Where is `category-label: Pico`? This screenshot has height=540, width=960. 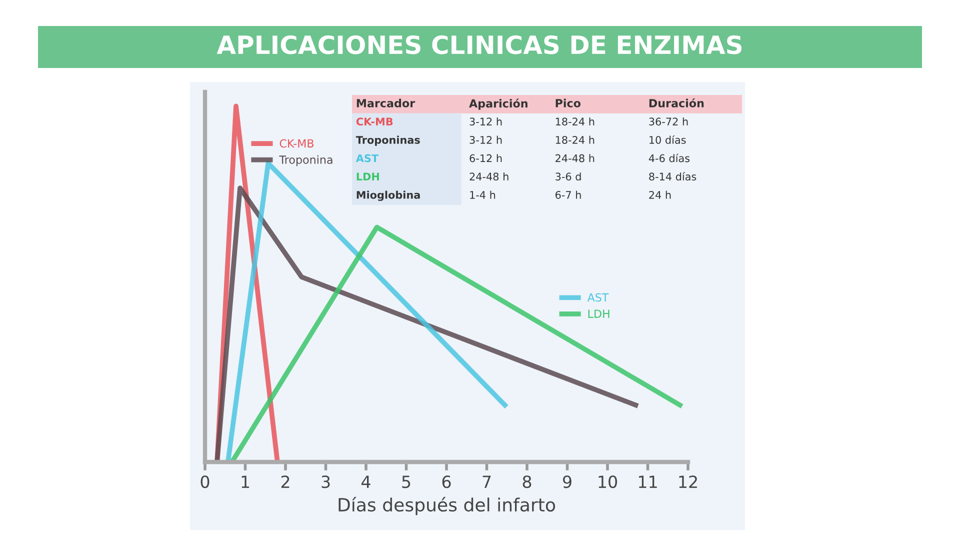 category-label: Pico is located at coordinates (568, 103).